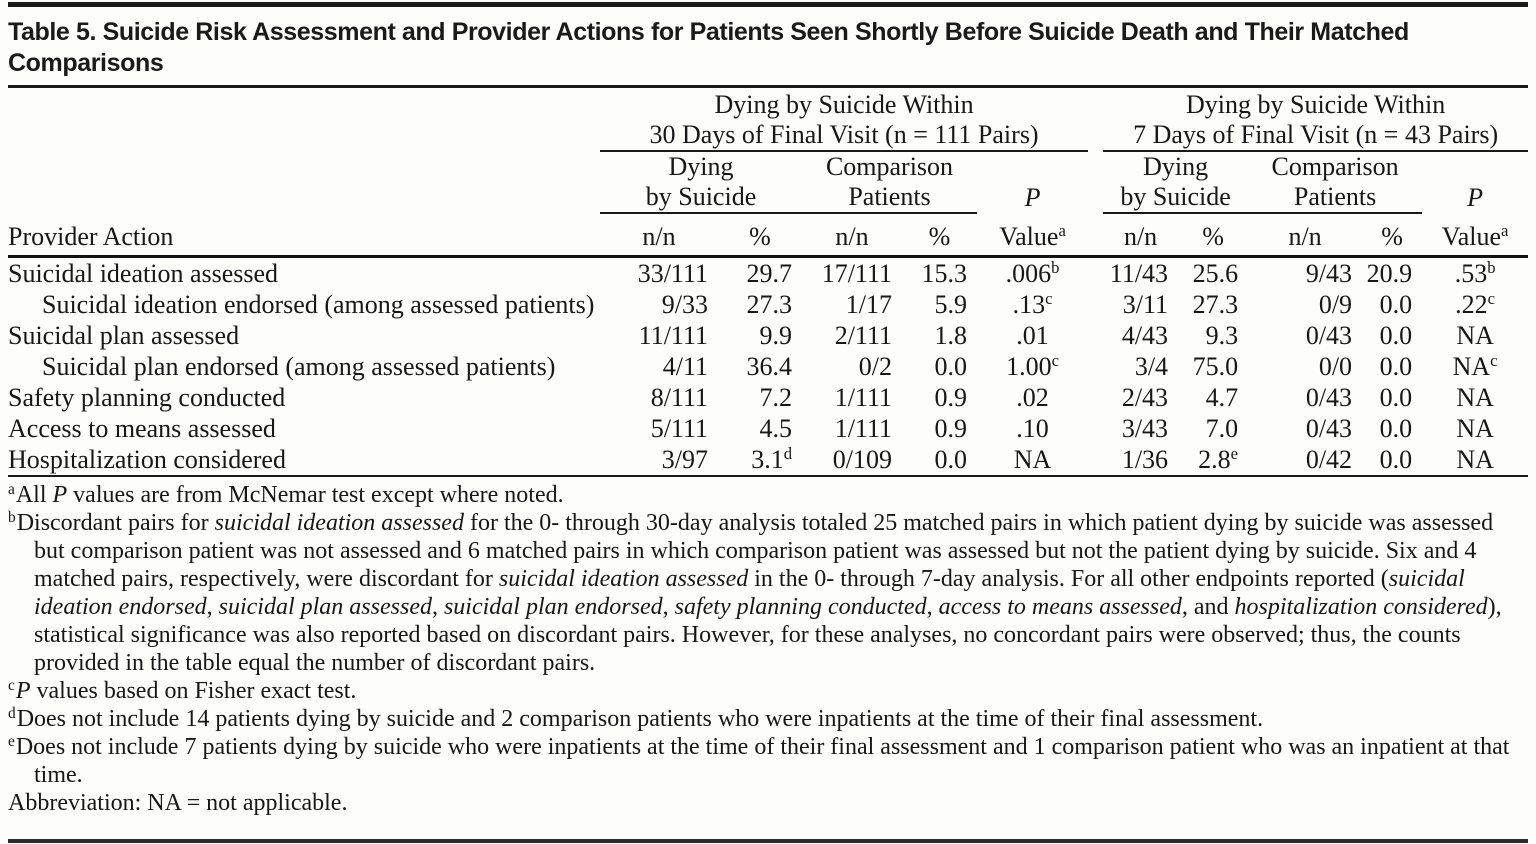  Describe the element at coordinates (659, 460) in the screenshot. I see `value-cell: 3/97` at that location.